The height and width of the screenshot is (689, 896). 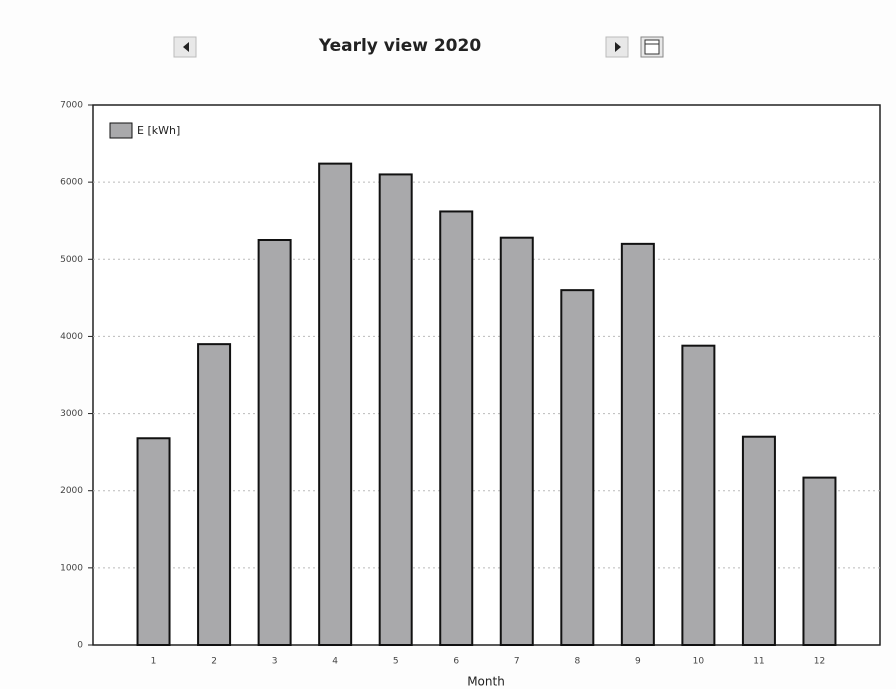 I want to click on prev-button, so click(x=185, y=47).